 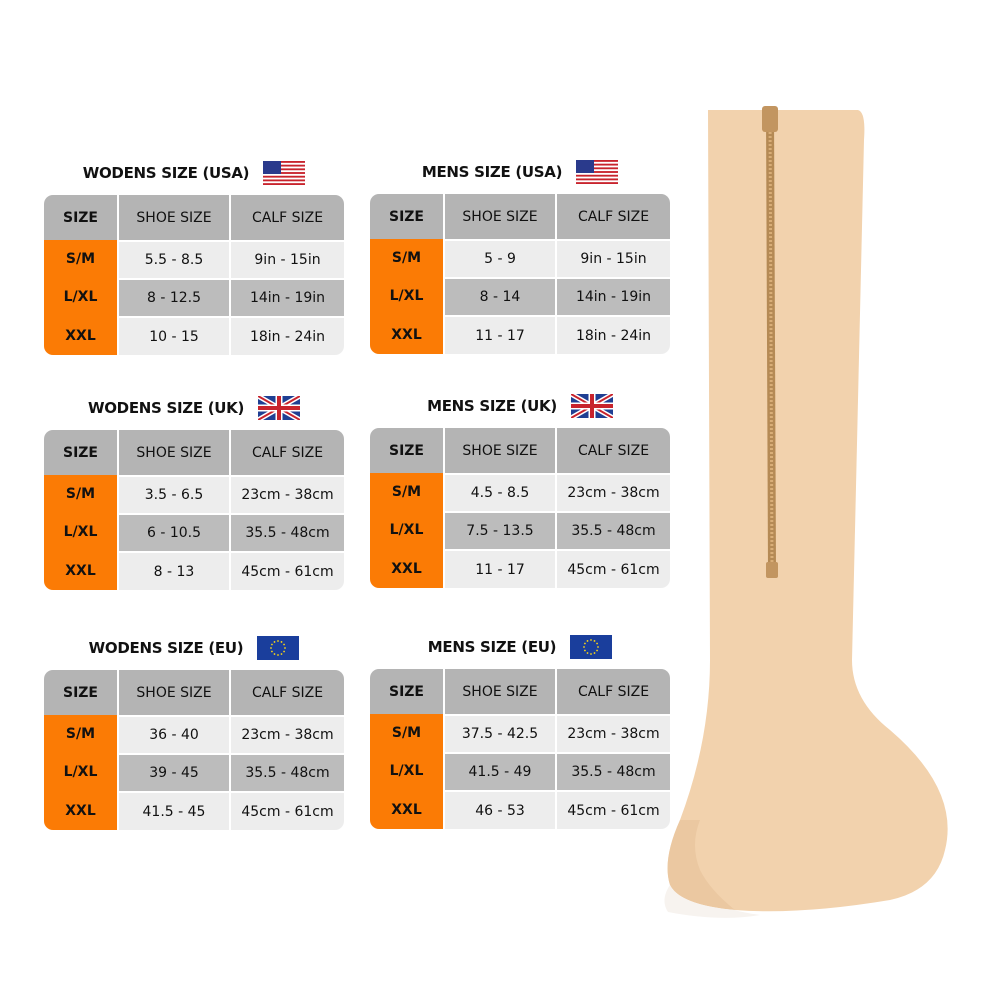 I want to click on chart-title-text: WODENS SIZE (USA), so click(x=166, y=173).